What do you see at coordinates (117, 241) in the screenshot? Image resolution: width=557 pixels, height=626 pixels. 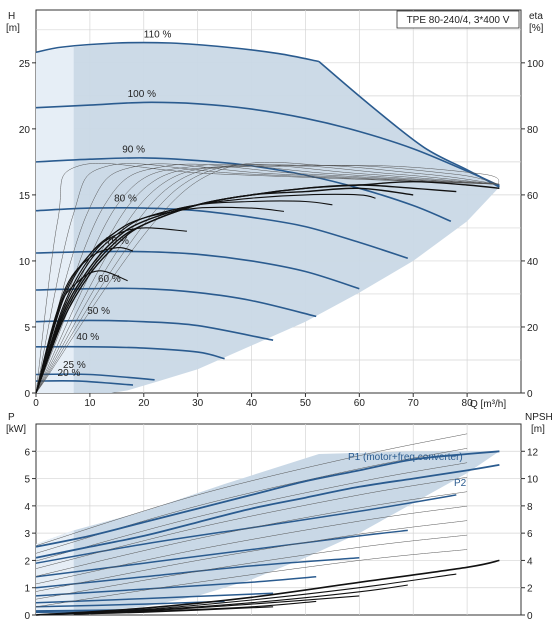 I see `speed-label: 70 %` at bounding box center [117, 241].